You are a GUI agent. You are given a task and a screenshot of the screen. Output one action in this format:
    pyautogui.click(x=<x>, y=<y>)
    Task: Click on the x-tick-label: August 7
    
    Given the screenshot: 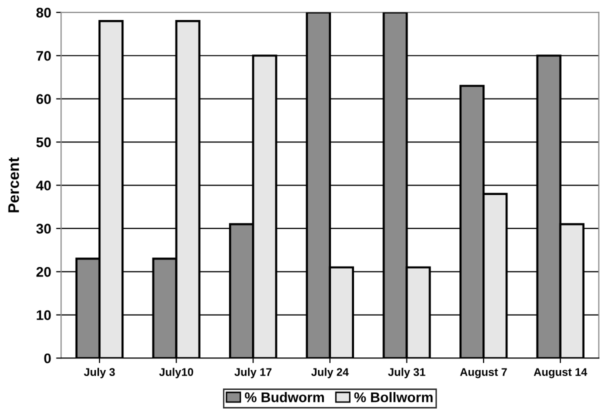 What is the action you would take?
    pyautogui.click(x=483, y=373)
    